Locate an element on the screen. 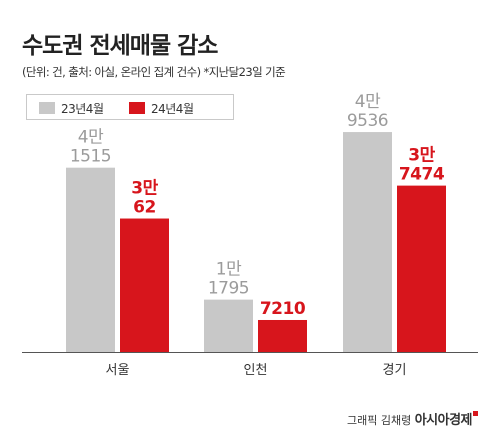  category-label-2: 인천 is located at coordinates (256, 370).